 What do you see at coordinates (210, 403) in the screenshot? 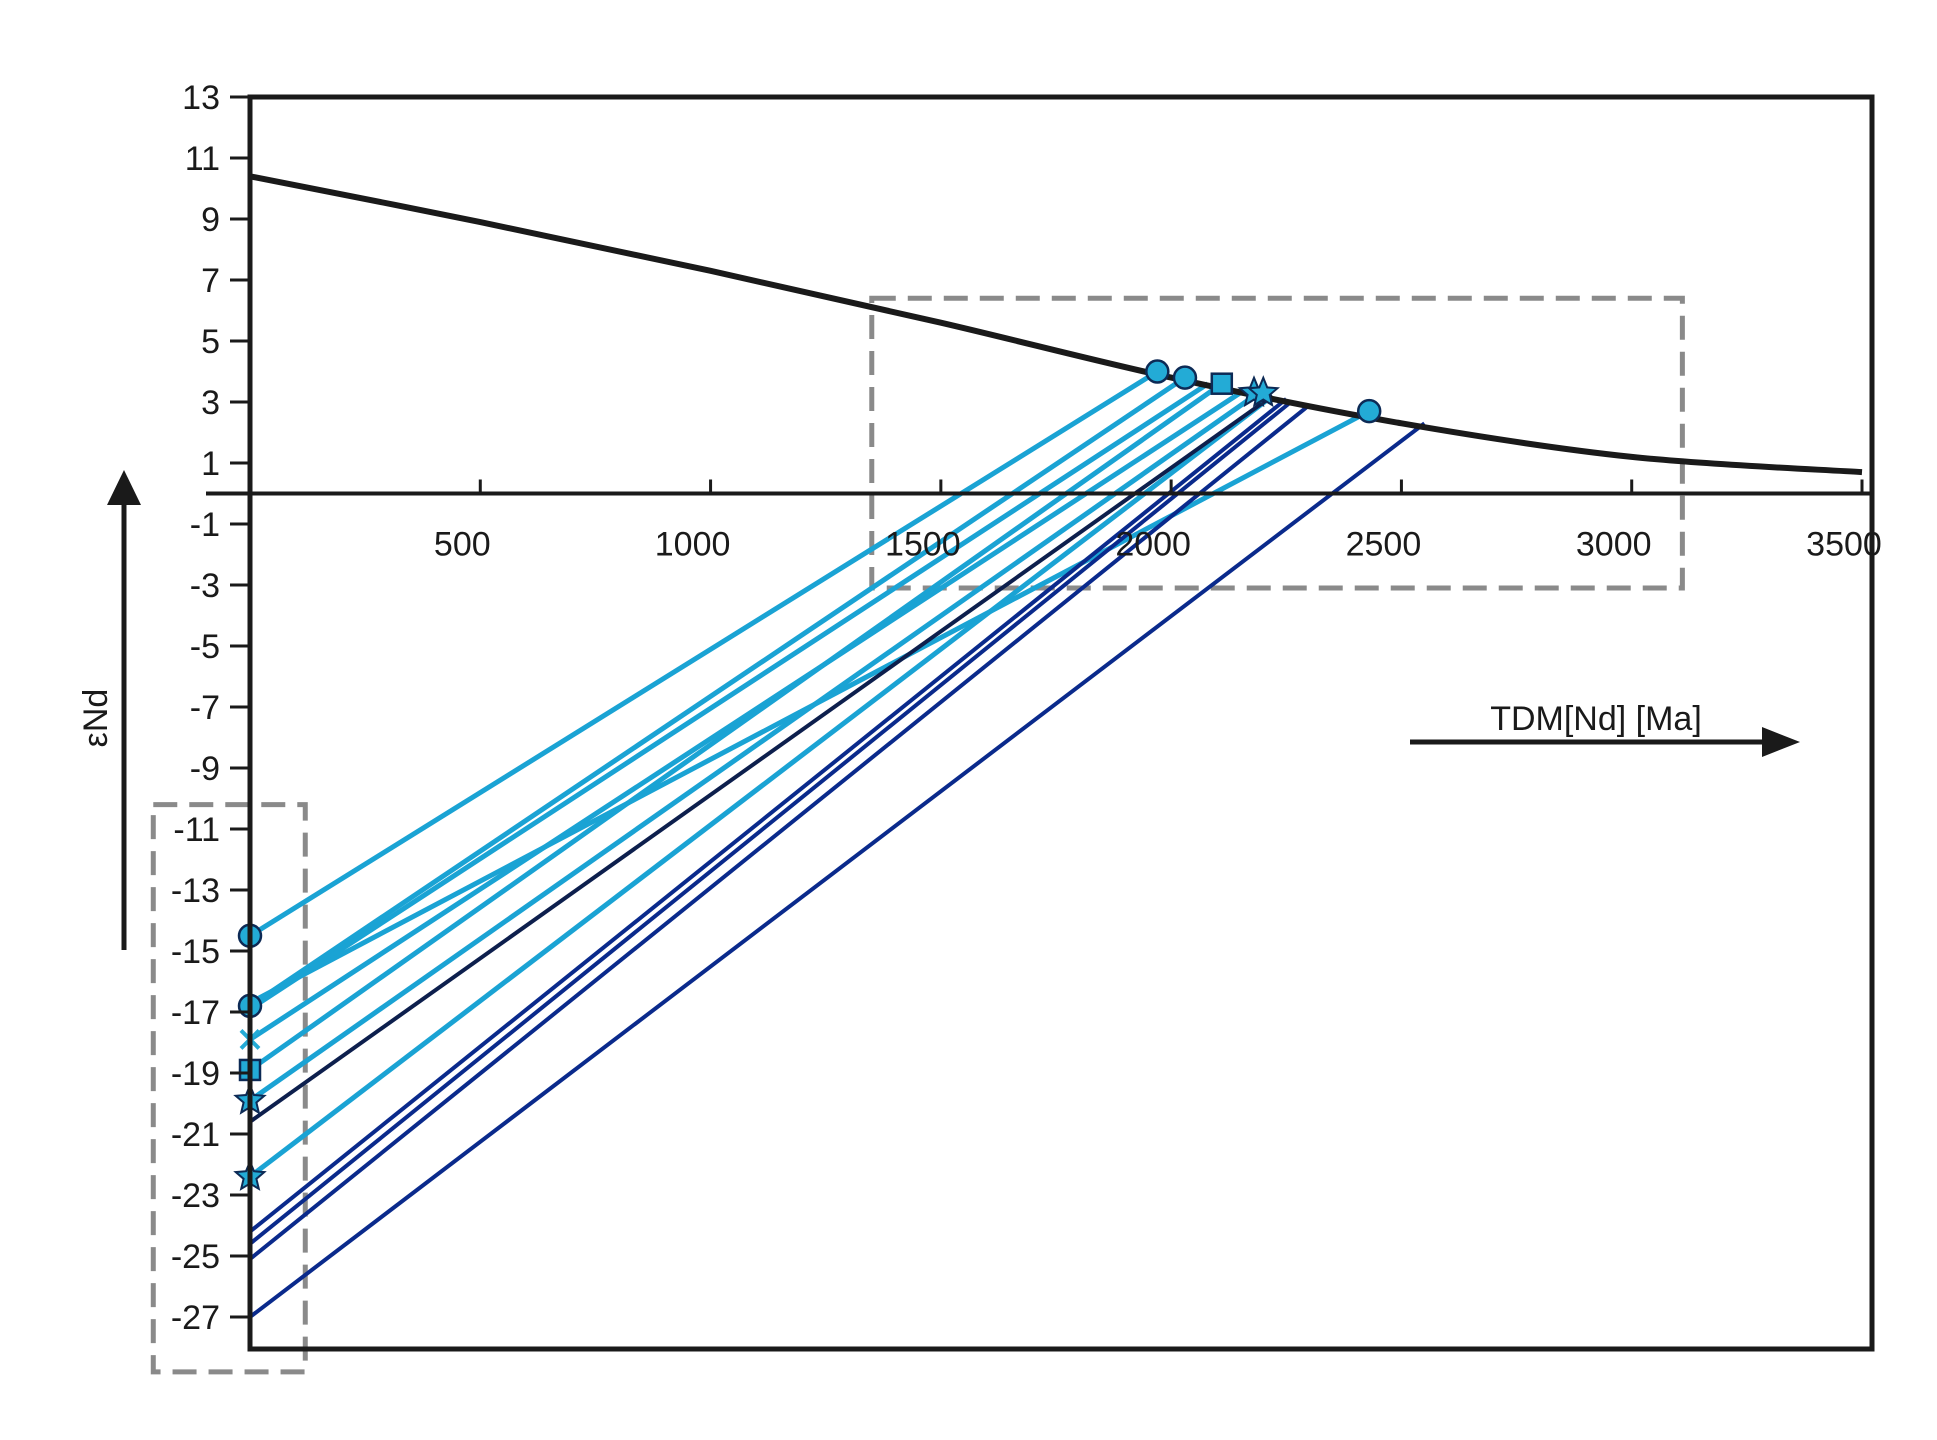
I see `y-tick-label-5: 3` at bounding box center [210, 403].